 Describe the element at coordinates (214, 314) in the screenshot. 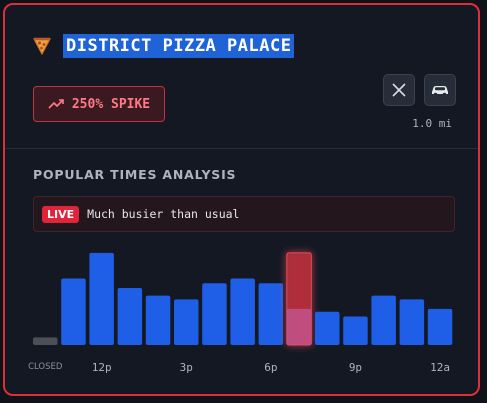

I see `chart-bar-4p` at that location.